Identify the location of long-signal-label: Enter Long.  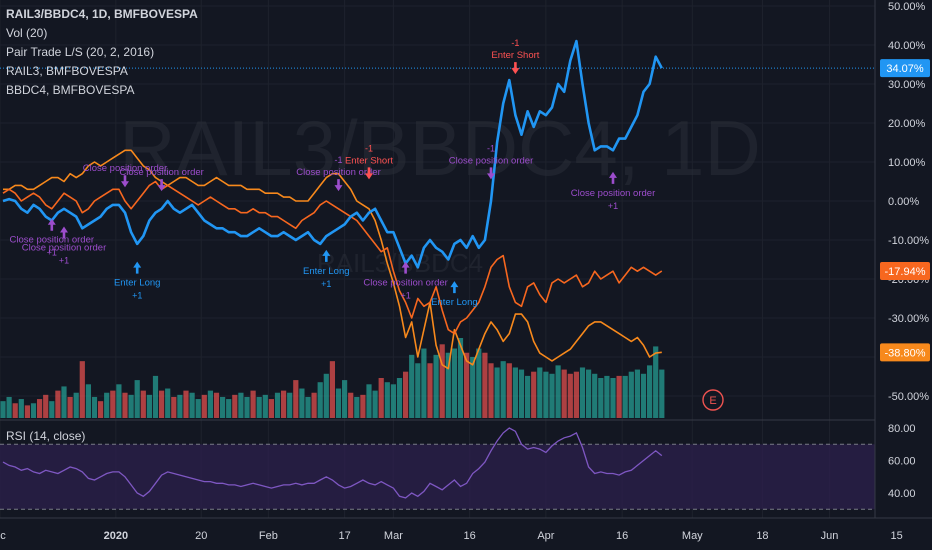
(326, 271).